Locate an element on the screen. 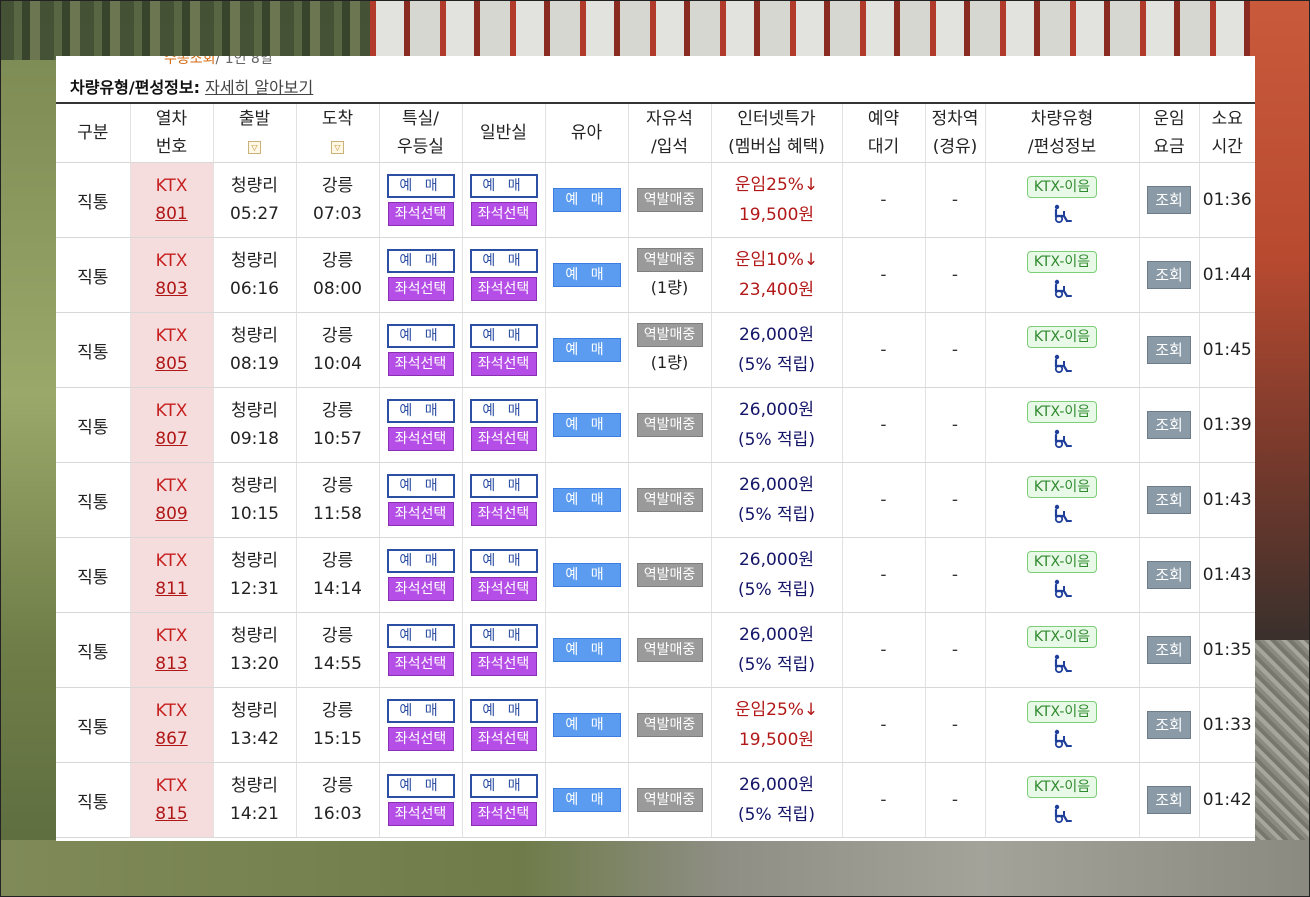 This screenshot has height=897, width=1310. train-number-link: 809 is located at coordinates (171, 514).